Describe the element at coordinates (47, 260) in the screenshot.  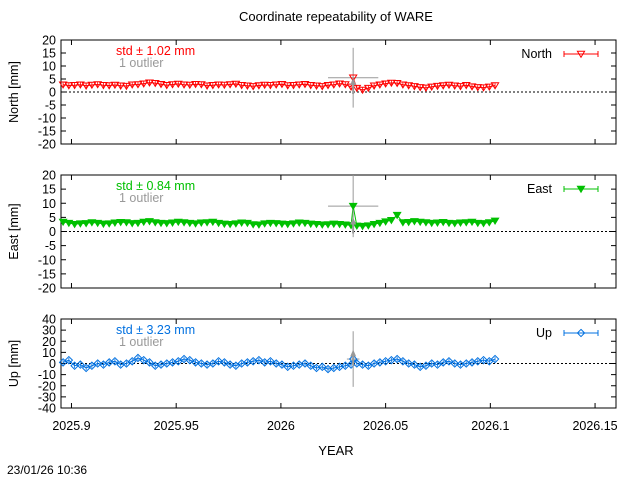
I see `y-tick-label: -10` at that location.